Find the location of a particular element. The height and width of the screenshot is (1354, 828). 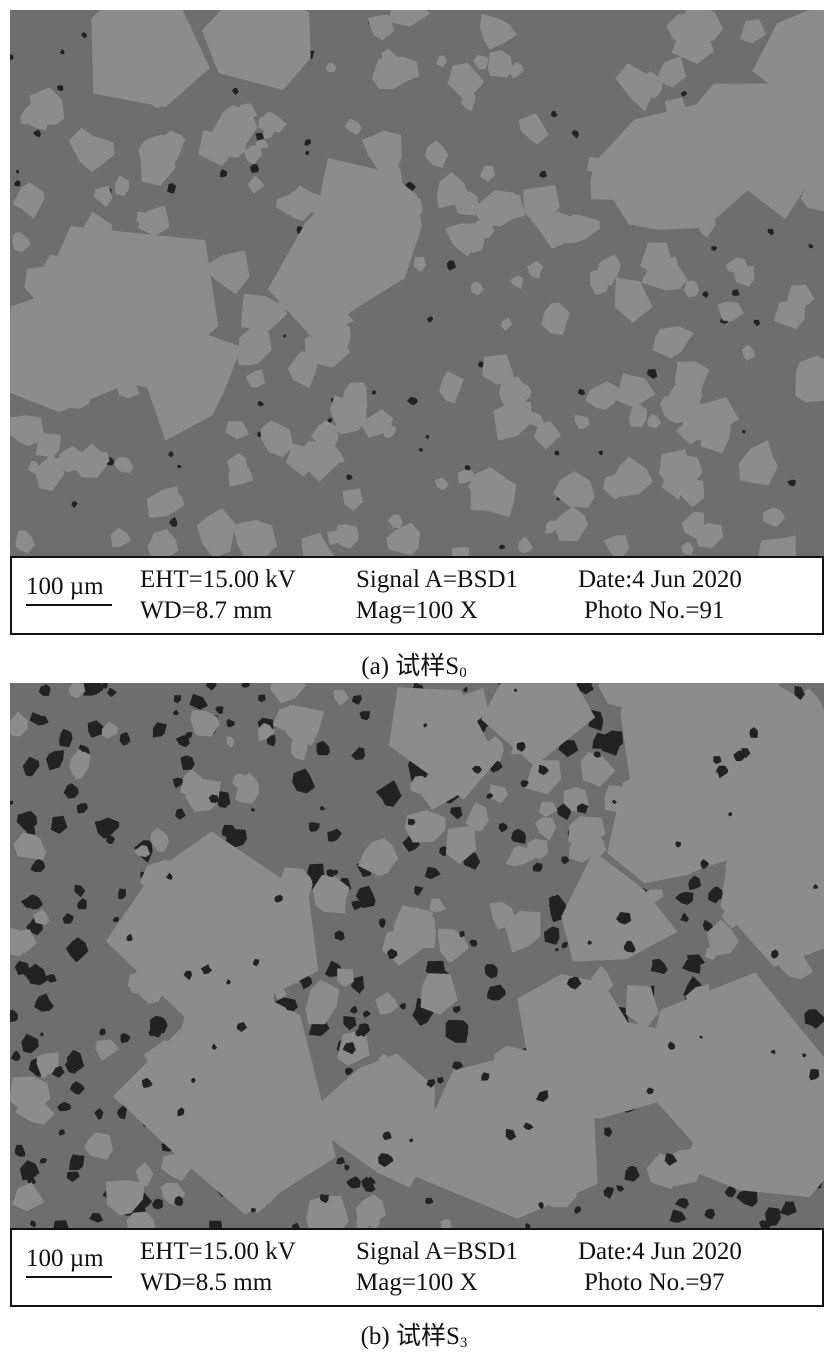

scale-bar is located at coordinates (69, 605).